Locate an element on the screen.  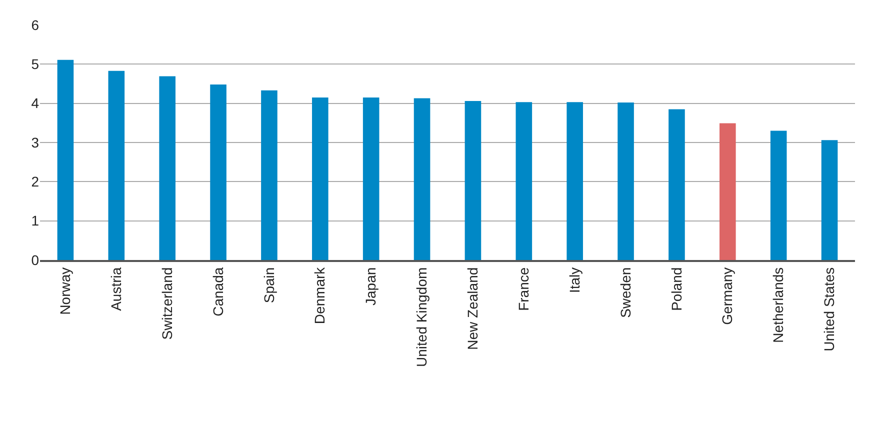
y-tick-label: 6 is located at coordinates (35, 24).